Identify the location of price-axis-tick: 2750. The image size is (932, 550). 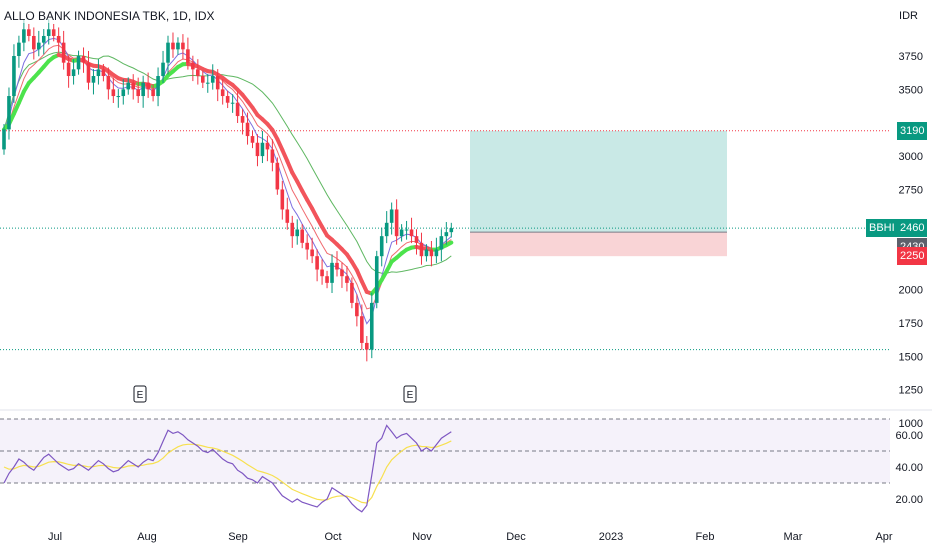
(911, 190).